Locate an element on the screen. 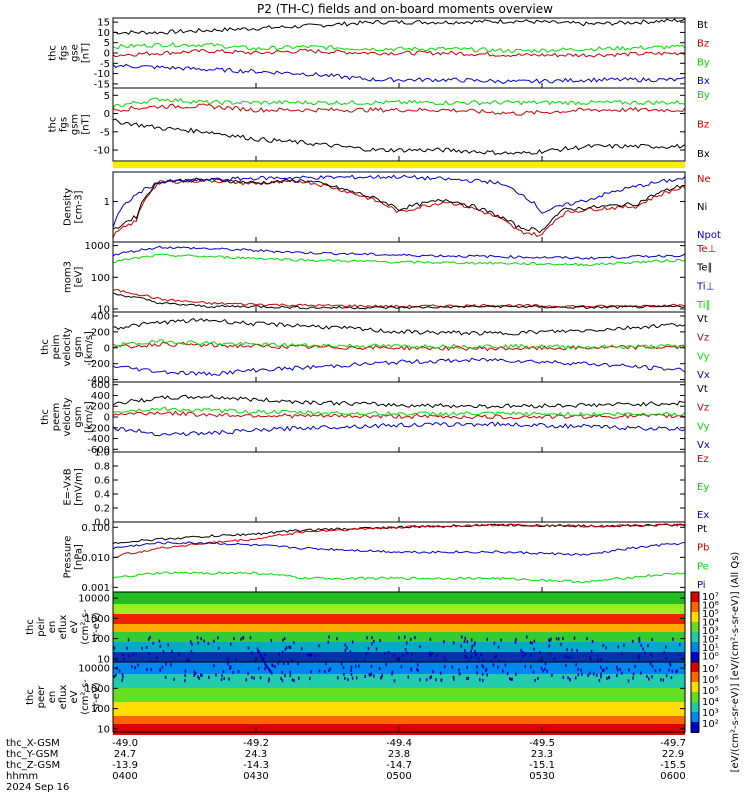 This screenshot has height=800, width=750. peir-ylabel: thc is located at coordinates (30, 627).